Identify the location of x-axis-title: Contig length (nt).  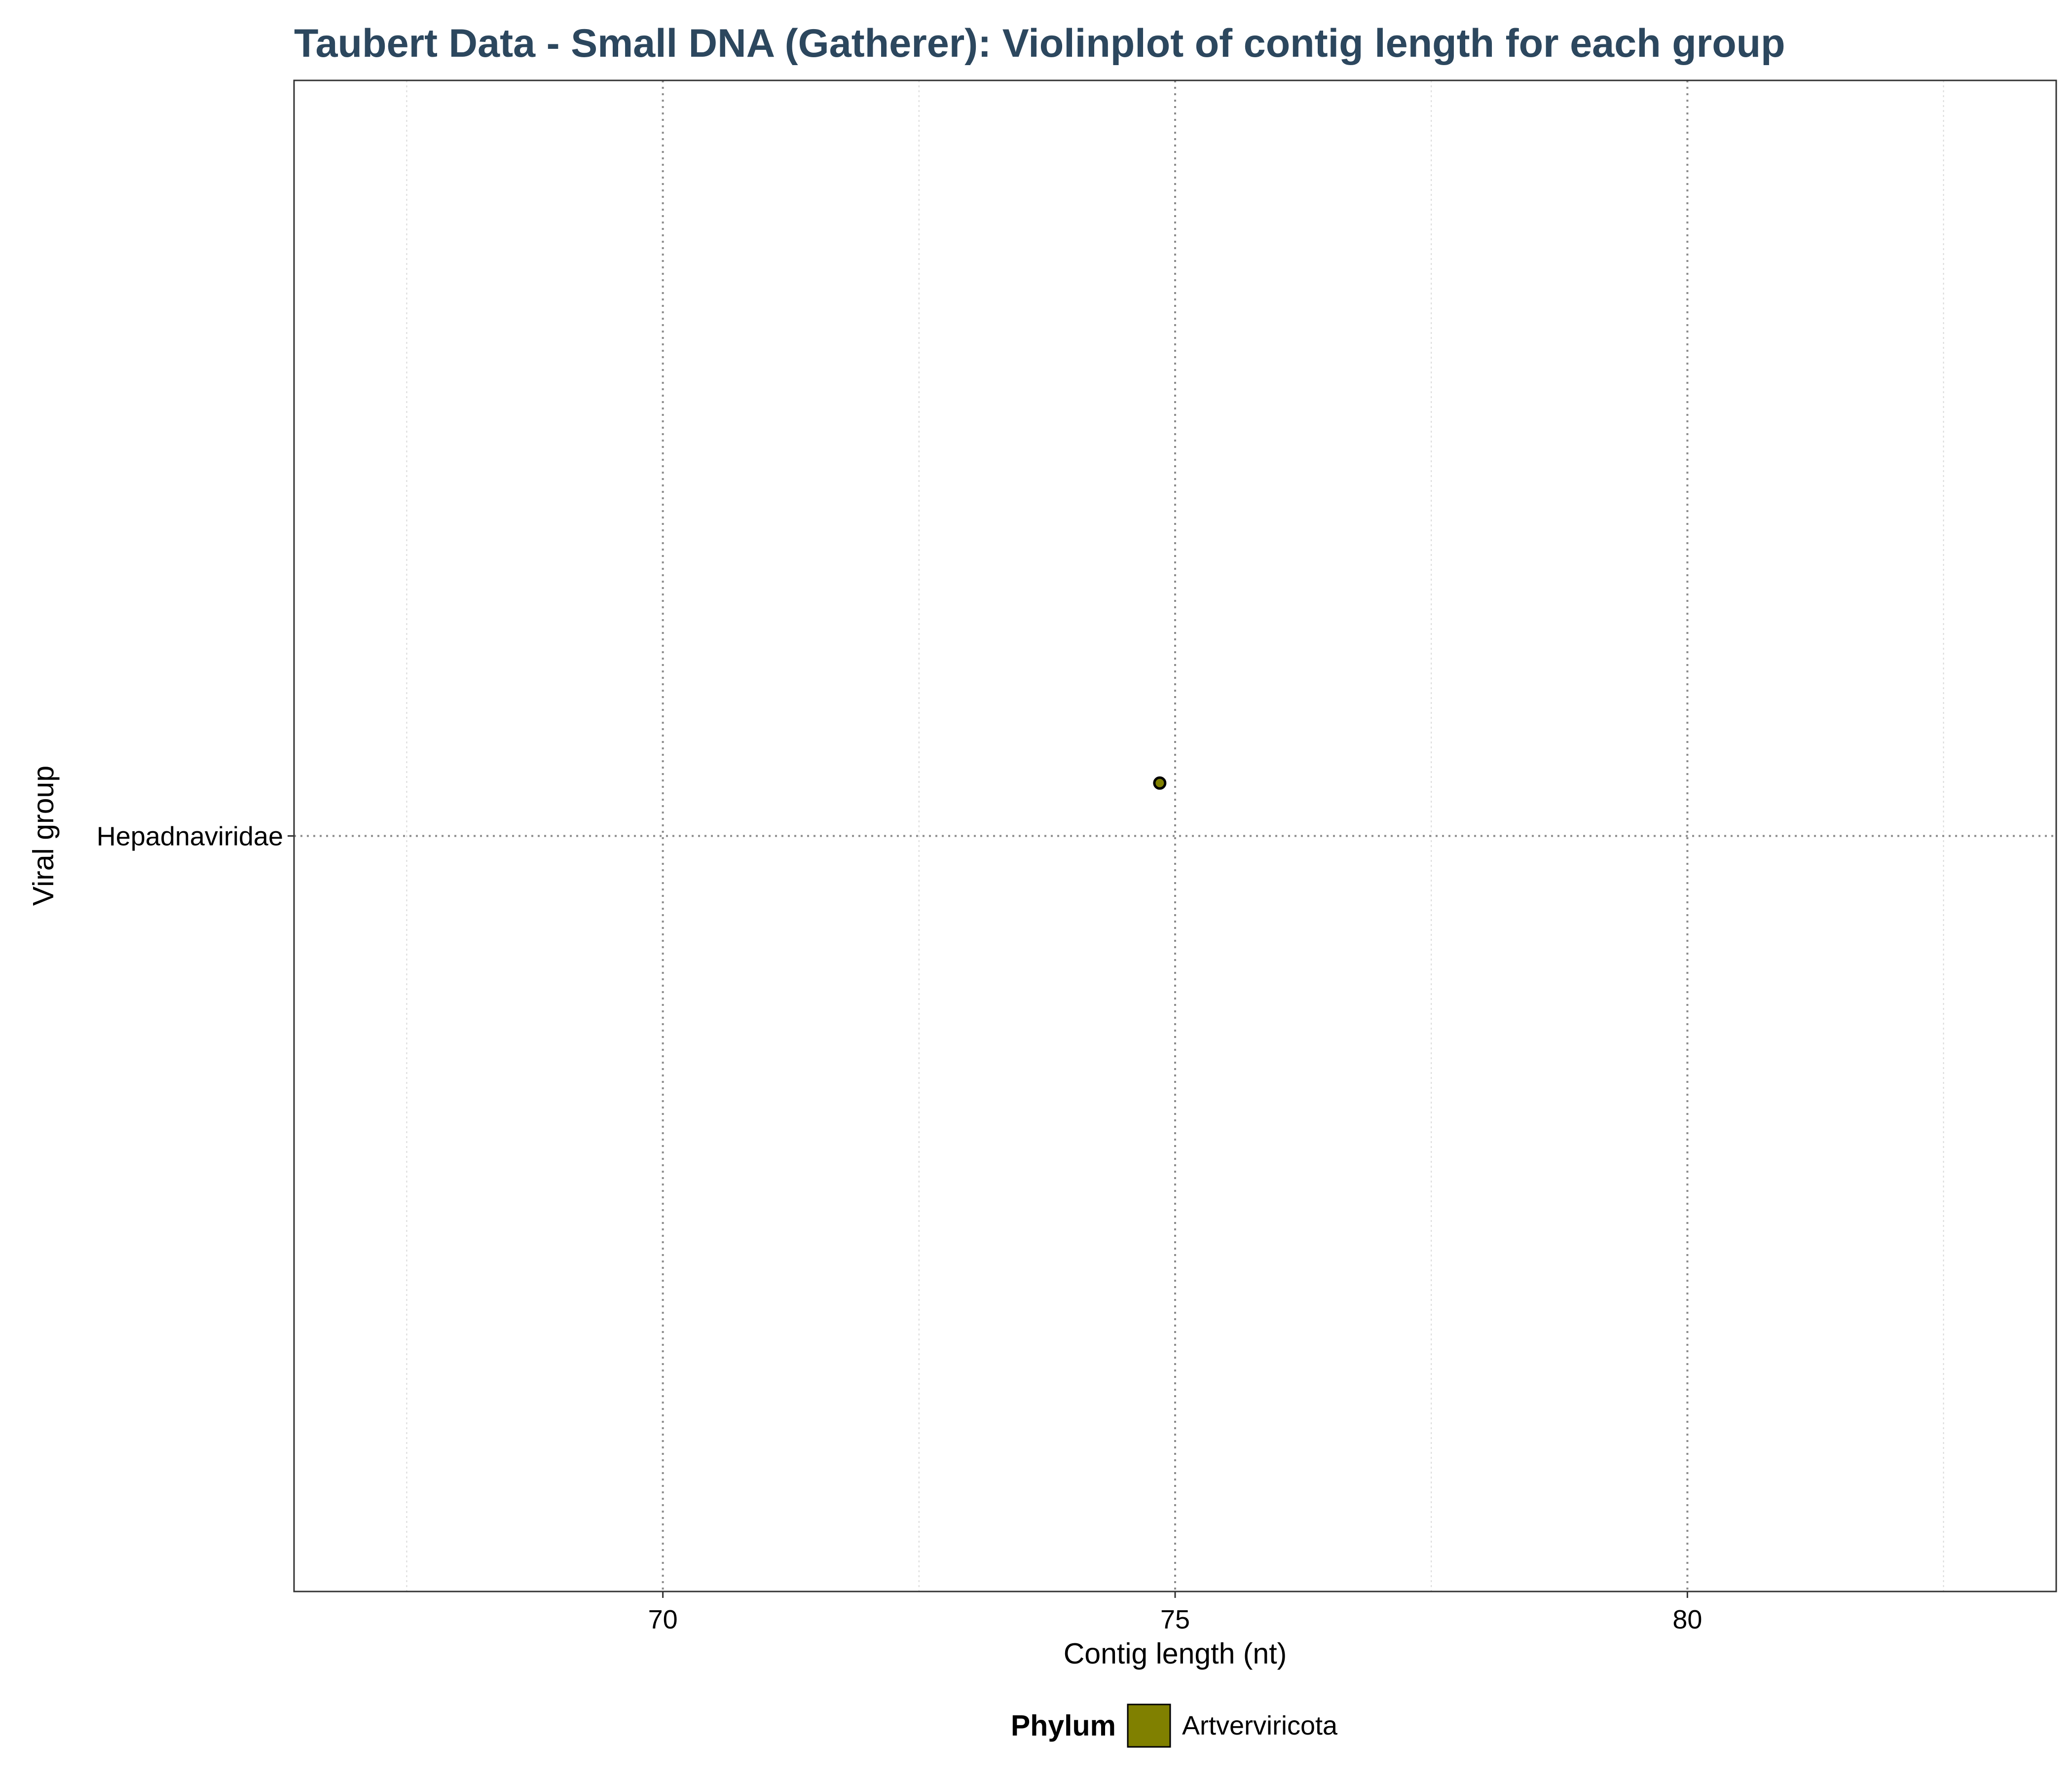
(1175, 1654).